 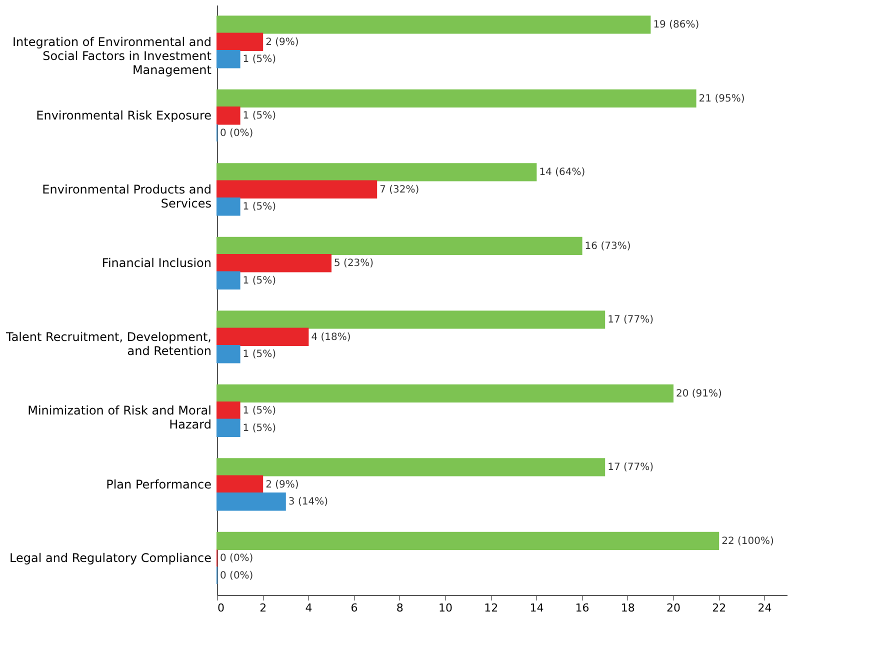 What do you see at coordinates (159, 484) in the screenshot?
I see `y-tick-label: Plan Performance` at bounding box center [159, 484].